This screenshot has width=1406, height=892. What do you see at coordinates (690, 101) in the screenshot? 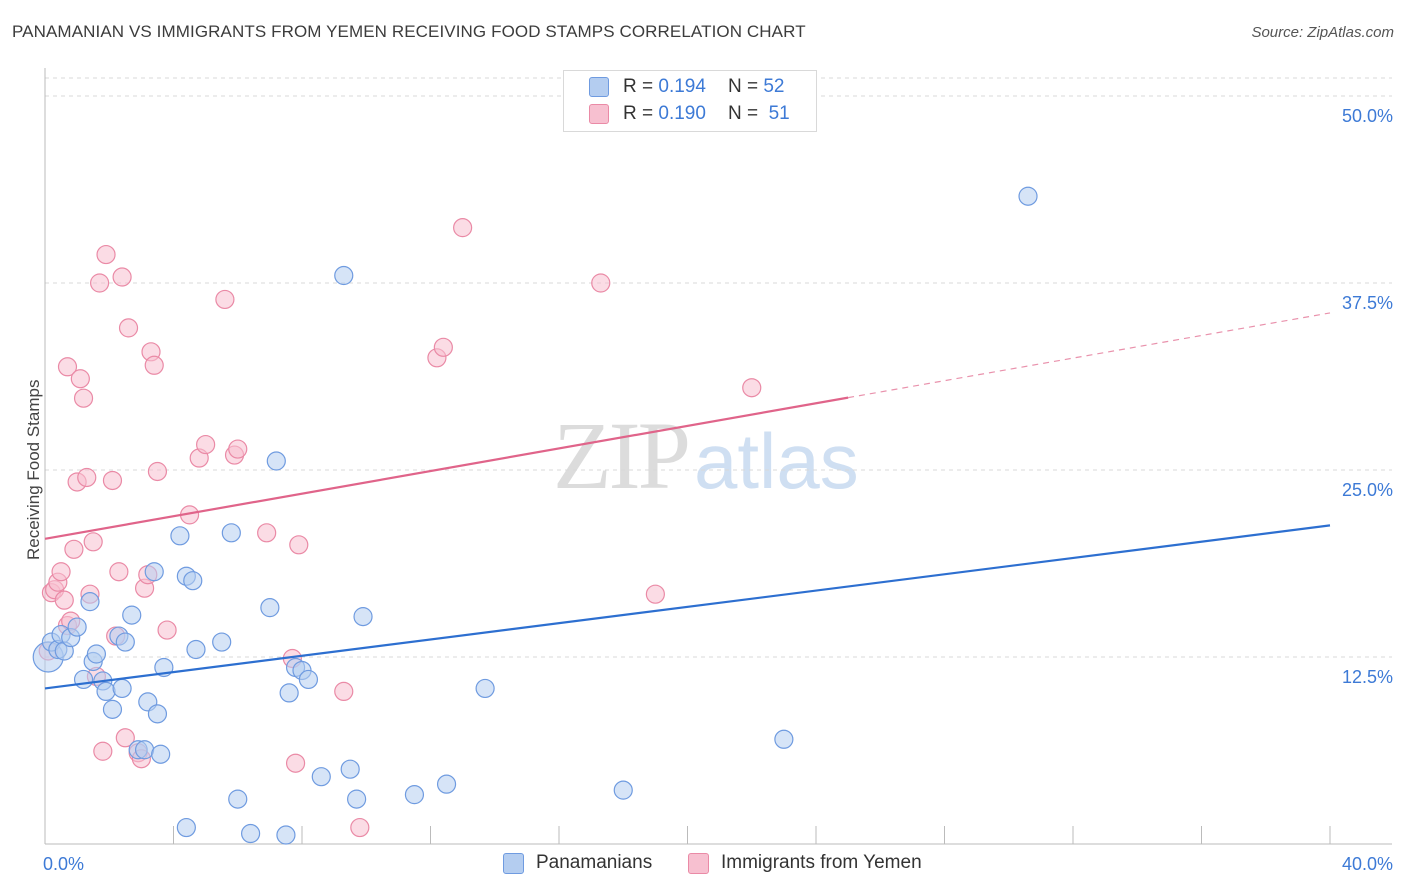
I see `correlation-legend: R = 0.194 N = 52 R = 0.190 N = 51` at bounding box center [690, 101].